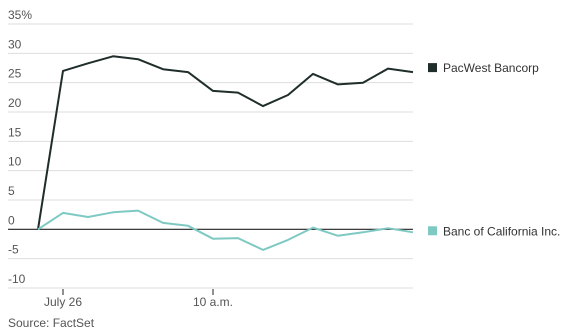 The width and height of the screenshot is (566, 330). I want to click on y-tick-label: 15, so click(15, 132).